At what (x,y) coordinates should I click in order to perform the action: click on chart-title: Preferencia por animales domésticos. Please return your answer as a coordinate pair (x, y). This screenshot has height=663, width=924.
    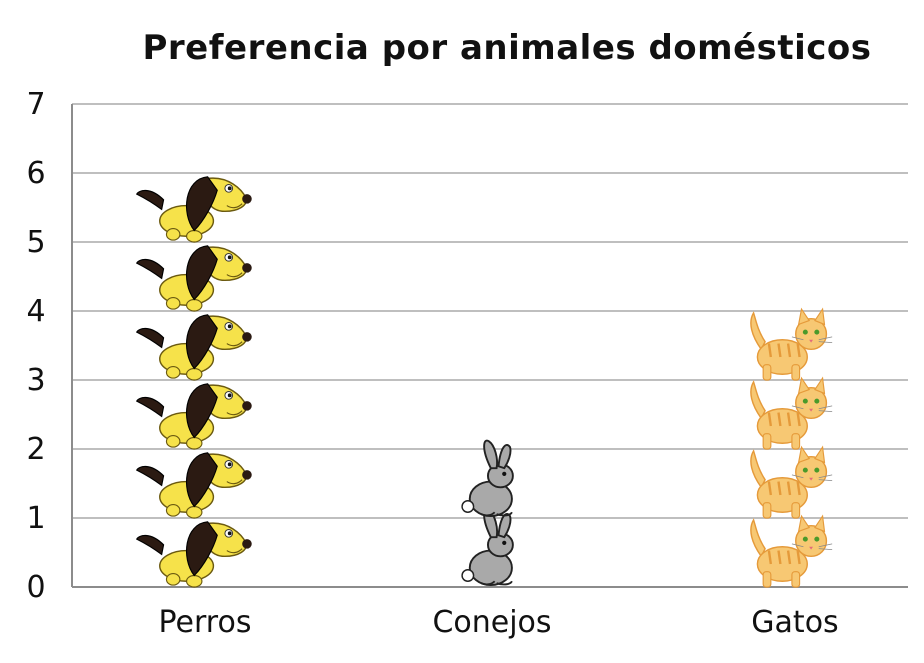
    Looking at the image, I should click on (507, 48).